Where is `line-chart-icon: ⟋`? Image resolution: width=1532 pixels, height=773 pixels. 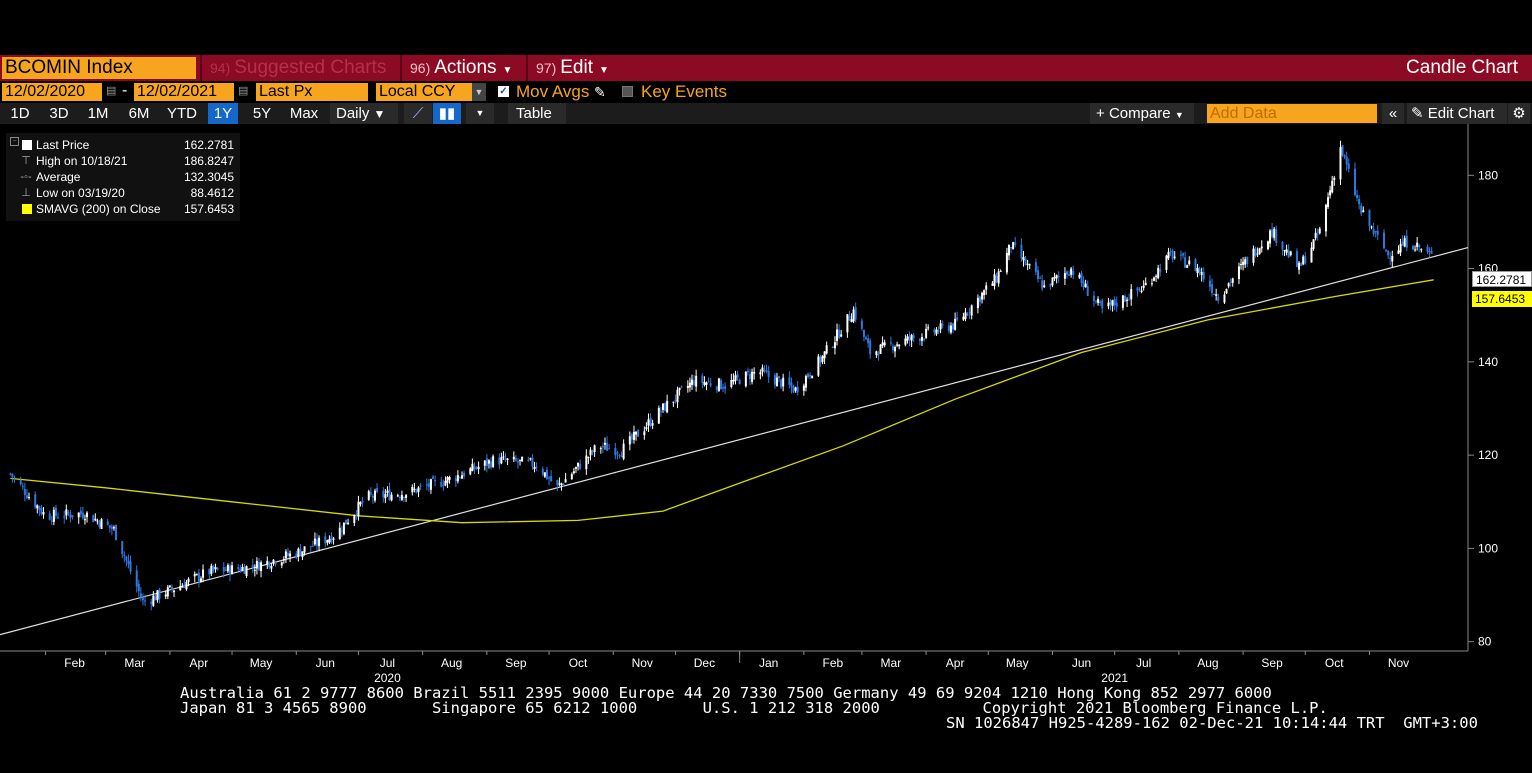
line-chart-icon: ⟋ is located at coordinates (418, 113).